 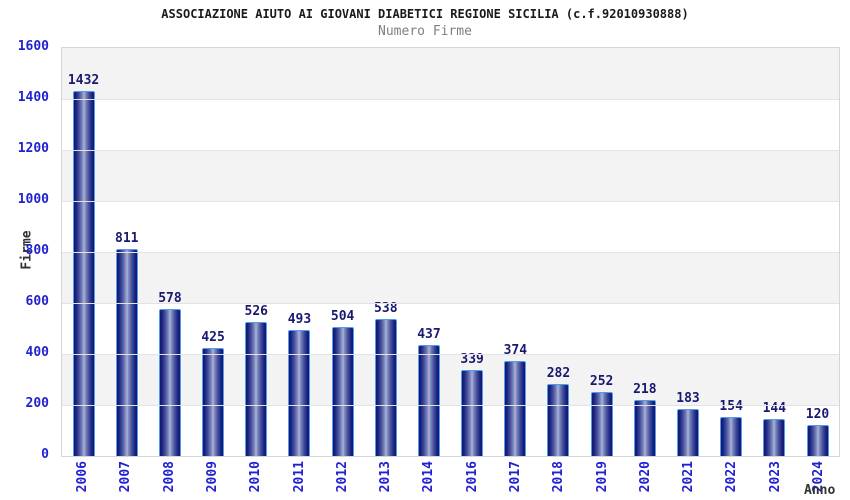 I want to click on bar-value-label: 1432, so click(x=83, y=80).